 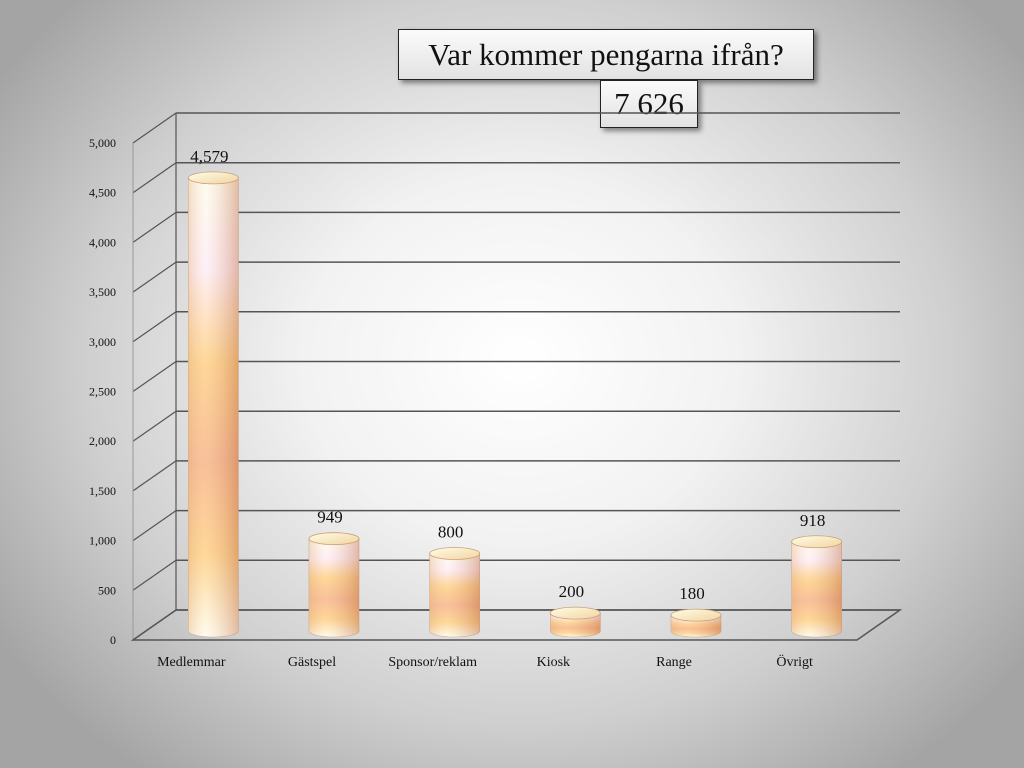 What do you see at coordinates (102, 392) in the screenshot?
I see `y-tick-label: 2,500` at bounding box center [102, 392].